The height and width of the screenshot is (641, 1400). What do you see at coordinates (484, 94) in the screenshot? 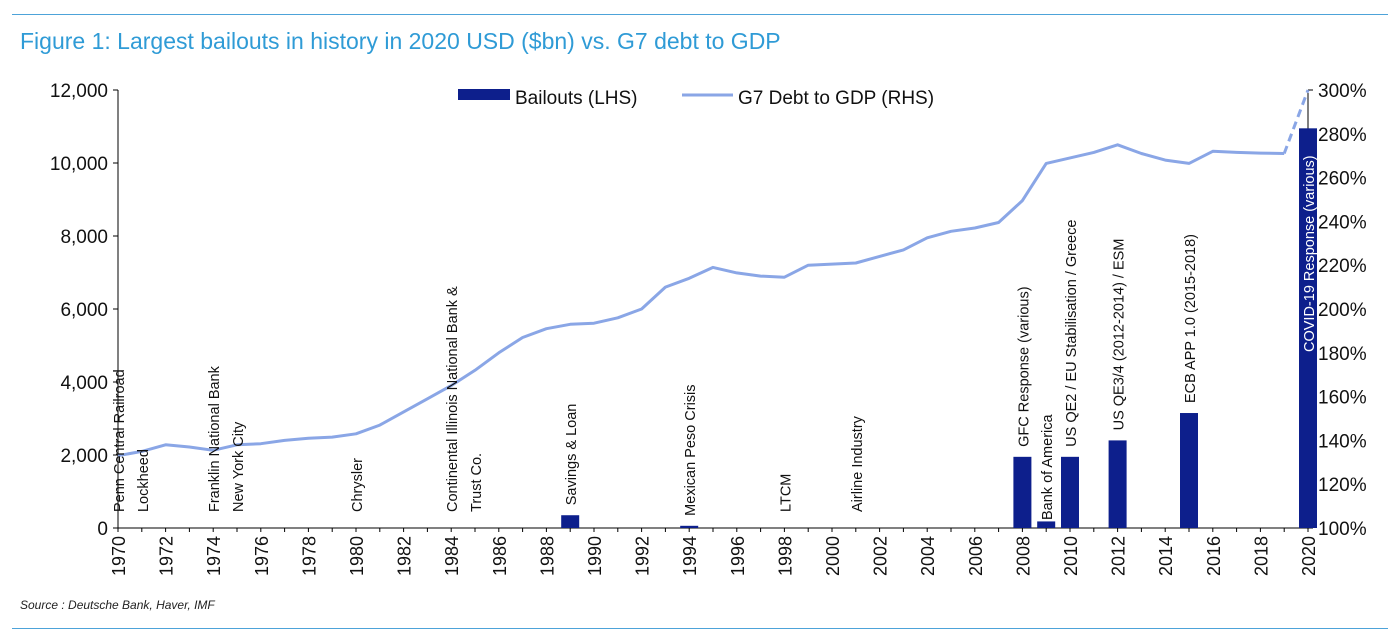
I see `legend-bars-swatch` at bounding box center [484, 94].